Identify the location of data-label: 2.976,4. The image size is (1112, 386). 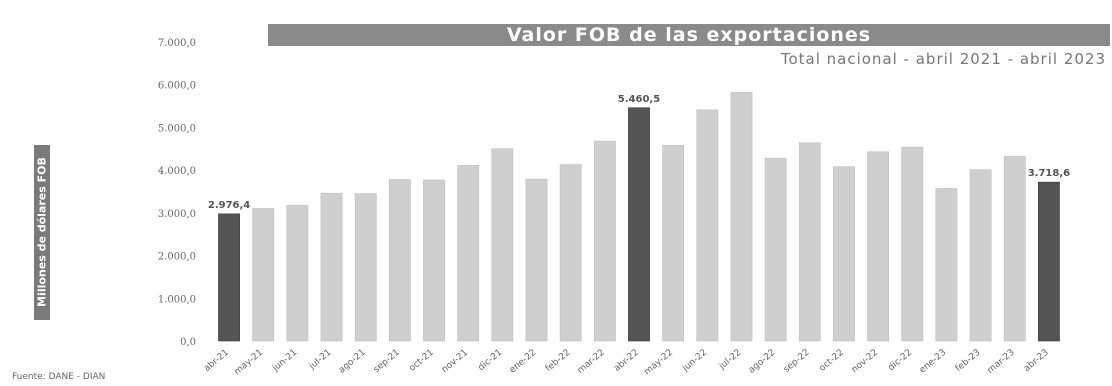
(229, 205).